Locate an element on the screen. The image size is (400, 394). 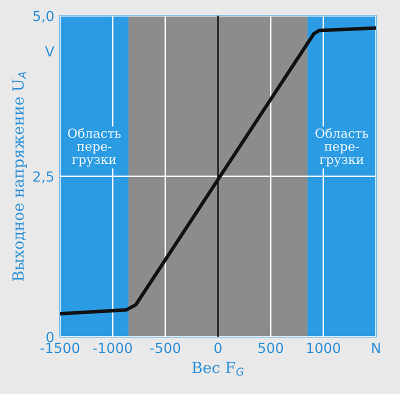
x-tick-label: 0 is located at coordinates (218, 348).